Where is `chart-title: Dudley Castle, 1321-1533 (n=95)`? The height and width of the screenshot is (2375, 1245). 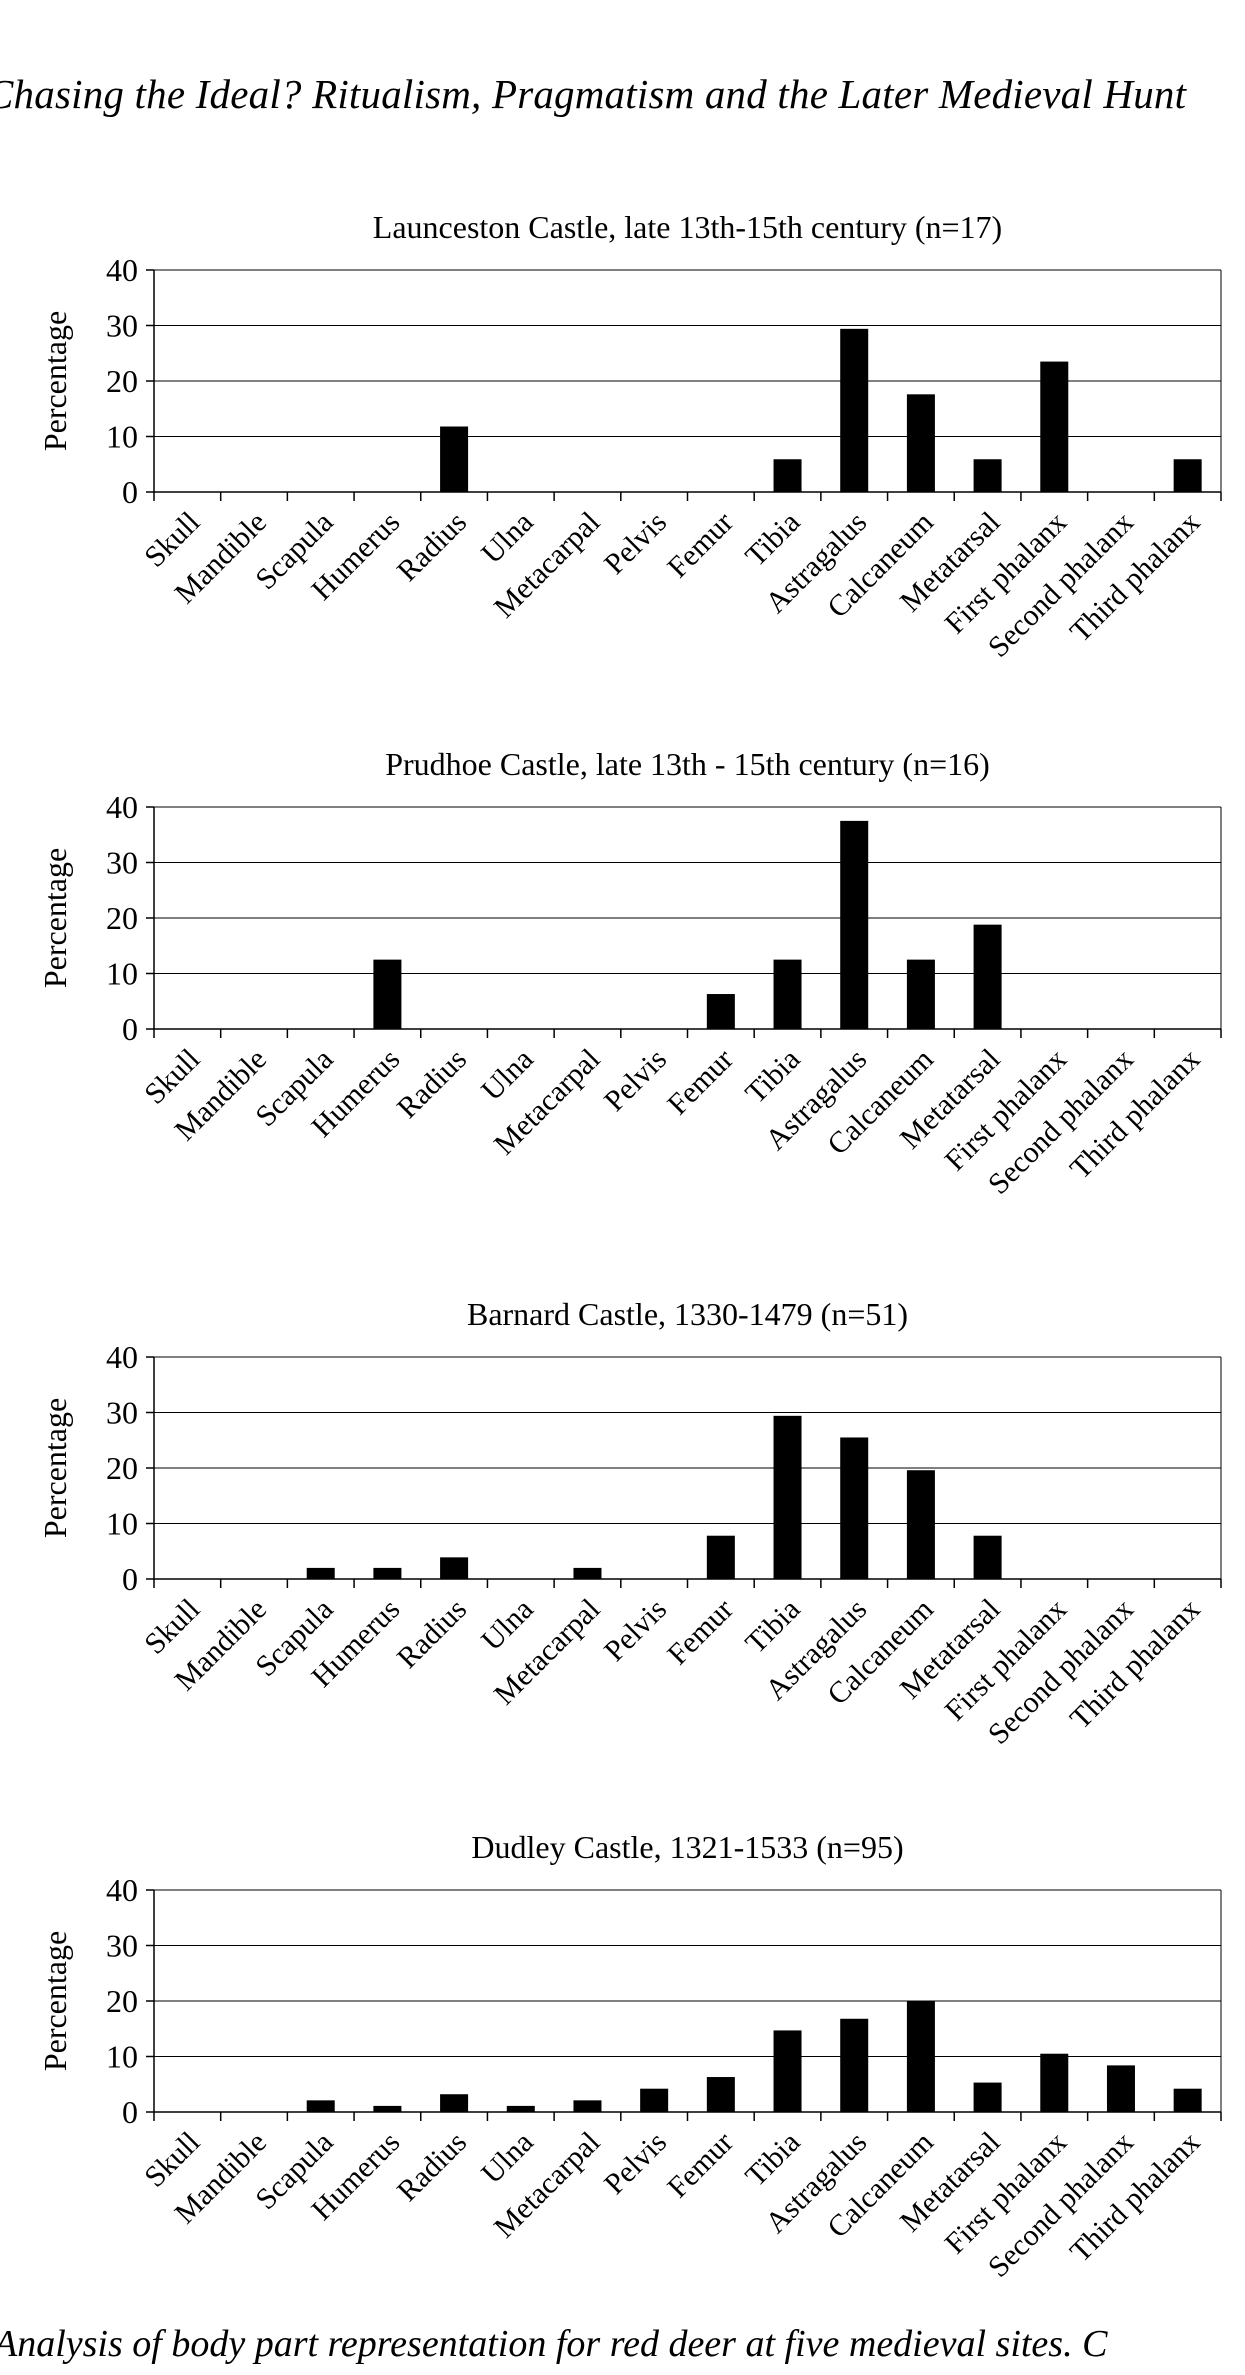
chart-title: Dudley Castle, 1321-1533 (n=95) is located at coordinates (687, 1847).